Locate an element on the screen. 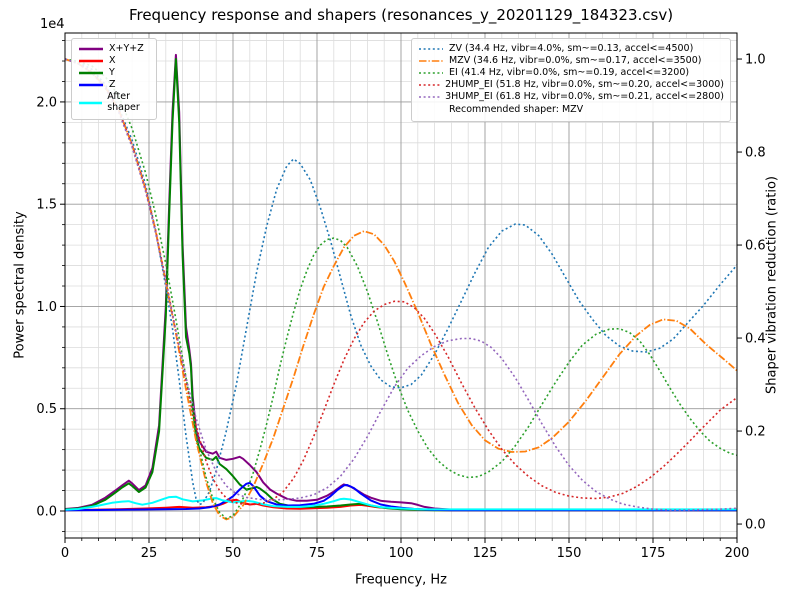 This screenshot has height=600, width=800. y-right-axis-label: Shaper vibration reduction (ratio) is located at coordinates (772, 285).